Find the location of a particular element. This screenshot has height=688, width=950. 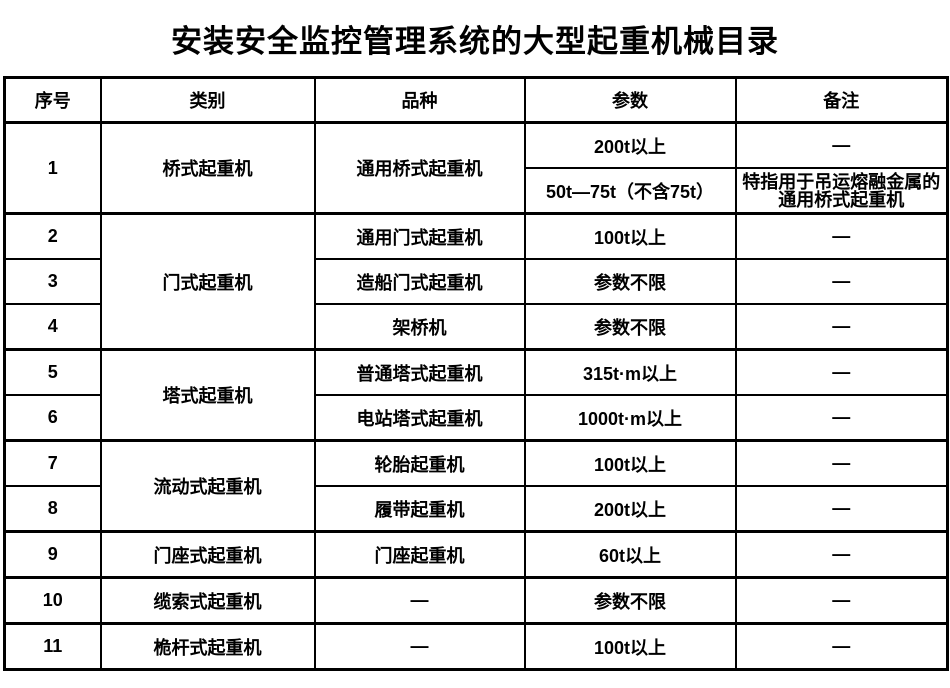

category-cell: 门式起重机 is located at coordinates (207, 281).